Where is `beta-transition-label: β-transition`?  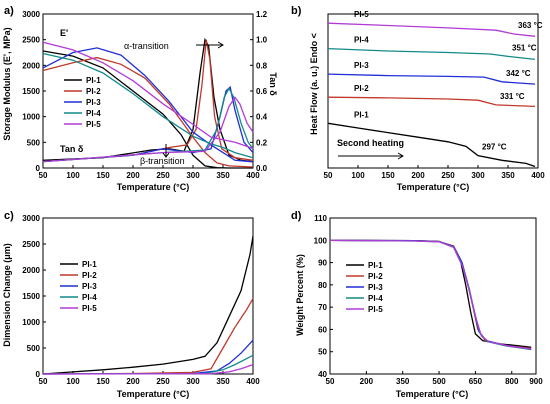
beta-transition-label: β-transition is located at coordinates (162, 161).